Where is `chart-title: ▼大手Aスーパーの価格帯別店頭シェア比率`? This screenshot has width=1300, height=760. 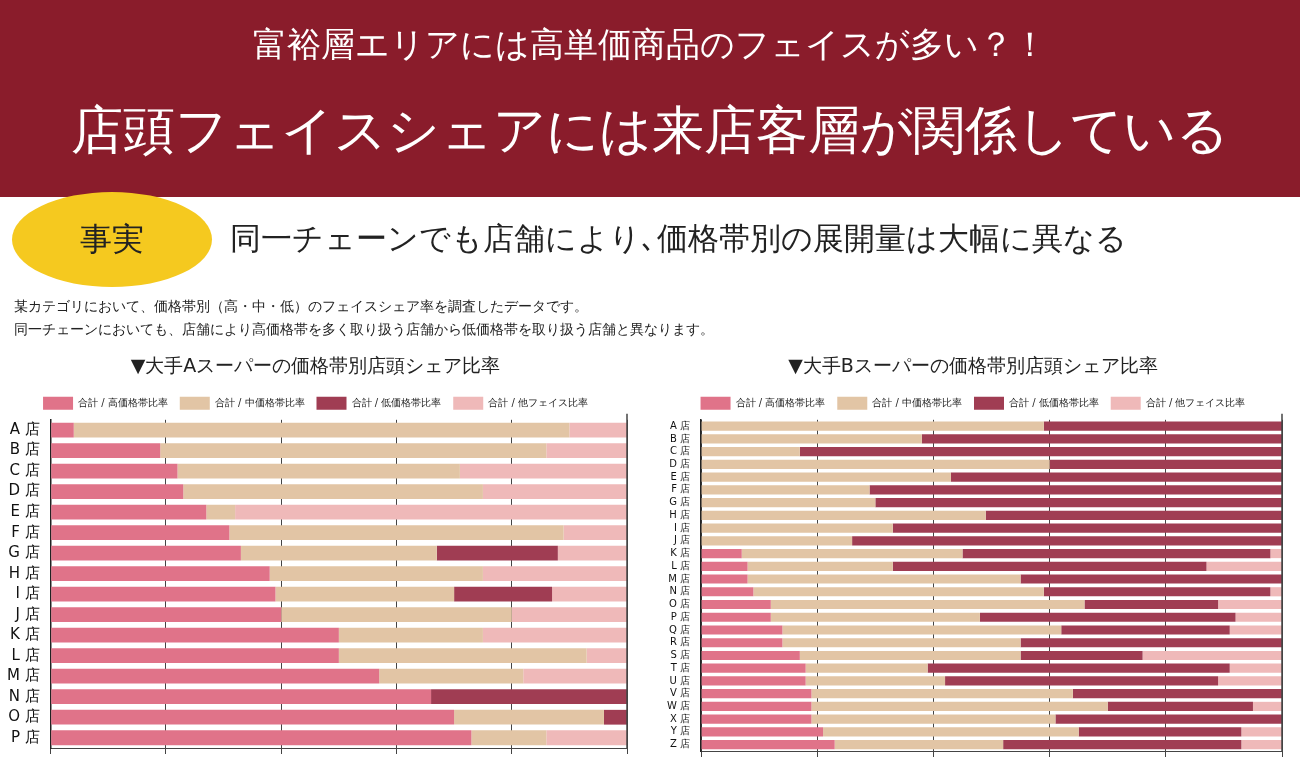 chart-title: ▼大手Aスーパーの価格帯別店頭シェア比率 is located at coordinates (315, 365).